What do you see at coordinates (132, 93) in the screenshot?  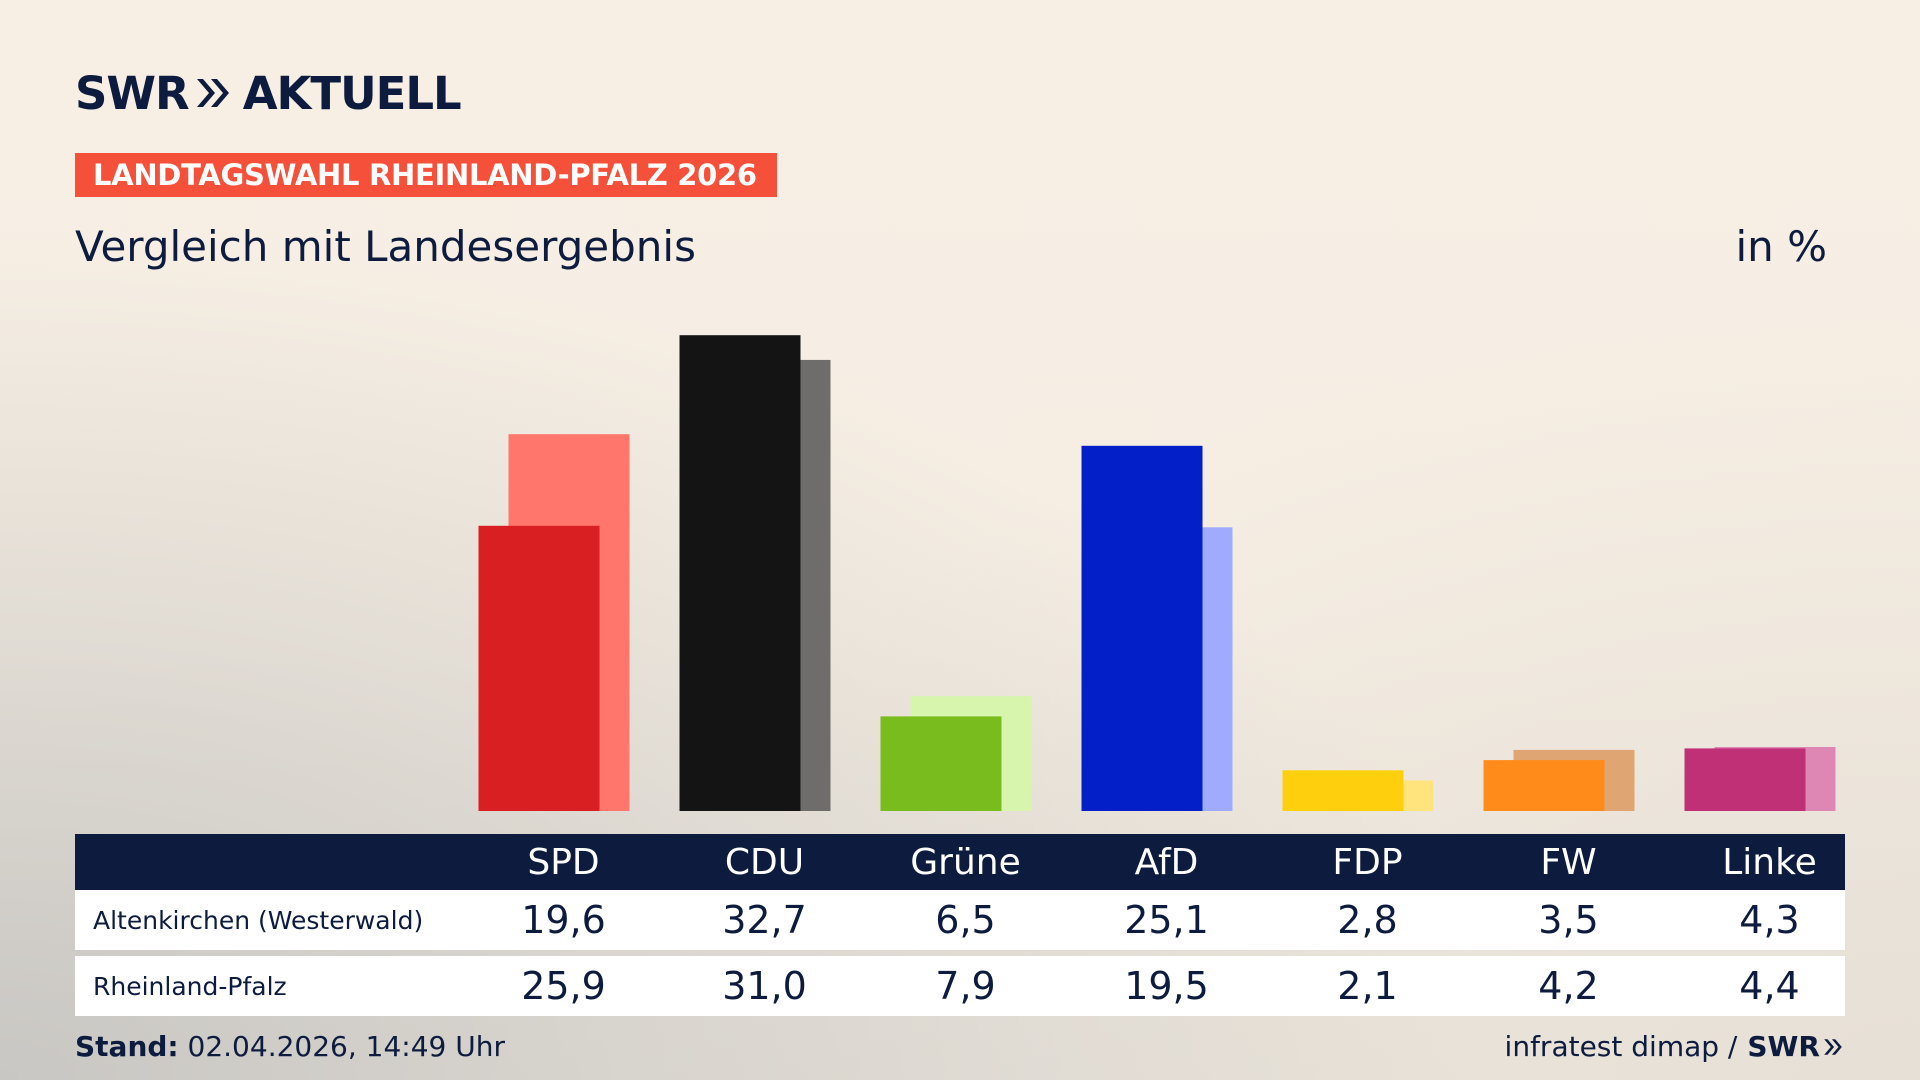 I see `logo-swr-text: SWR` at bounding box center [132, 93].